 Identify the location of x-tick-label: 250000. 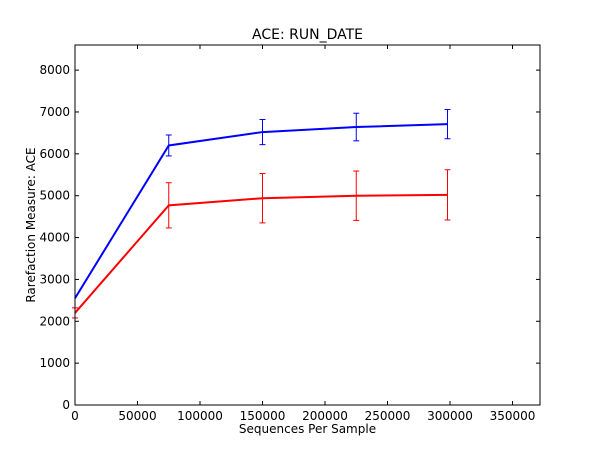
(388, 416).